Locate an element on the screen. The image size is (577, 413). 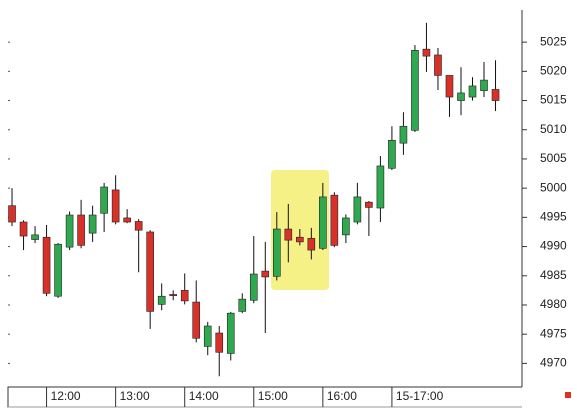
x-tick-label: 16:00 is located at coordinates (342, 396).